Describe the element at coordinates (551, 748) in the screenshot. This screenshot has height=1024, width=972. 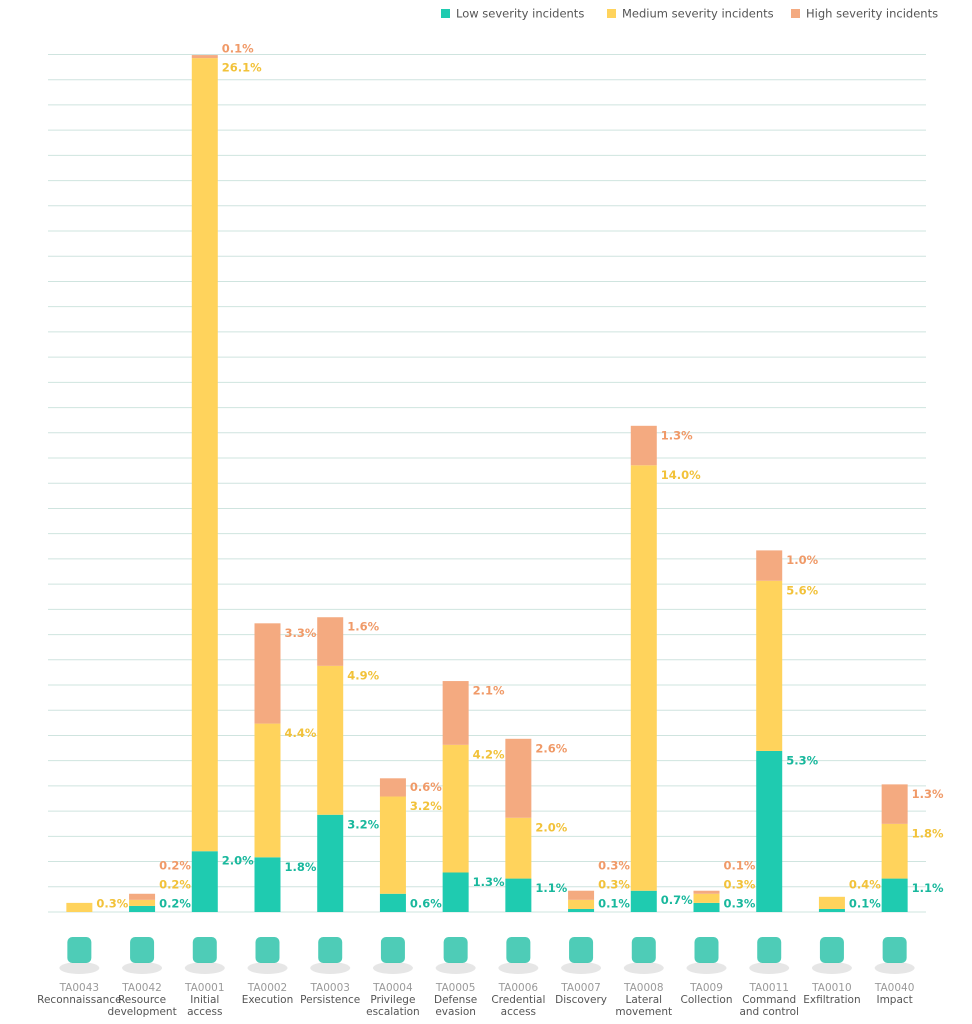
I see `value-label: 2.6%` at that location.